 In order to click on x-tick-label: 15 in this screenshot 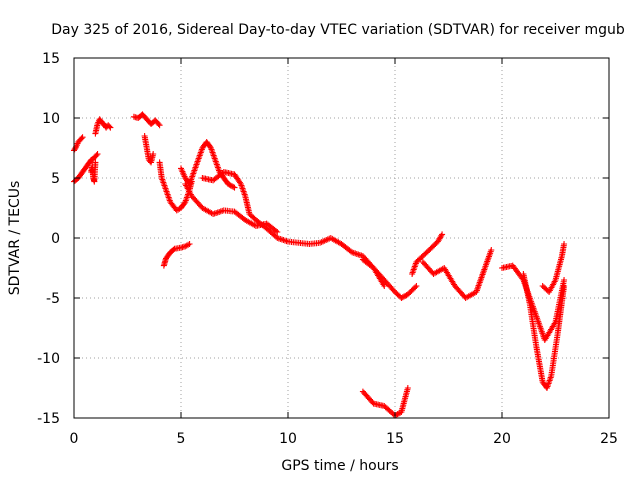, I will do `click(395, 439)`.